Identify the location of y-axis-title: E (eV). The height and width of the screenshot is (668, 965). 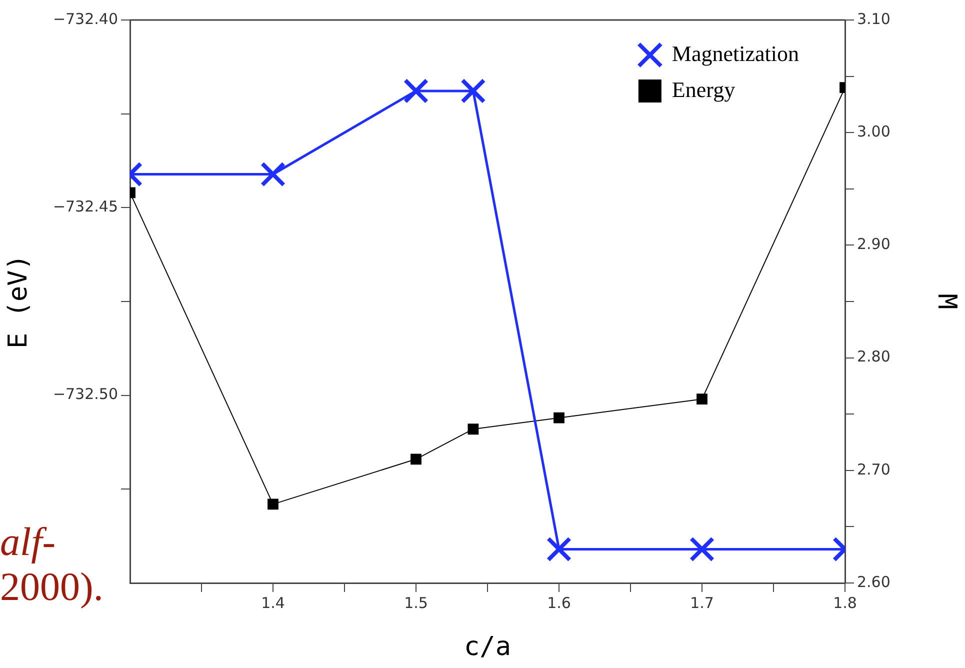
(18, 301).